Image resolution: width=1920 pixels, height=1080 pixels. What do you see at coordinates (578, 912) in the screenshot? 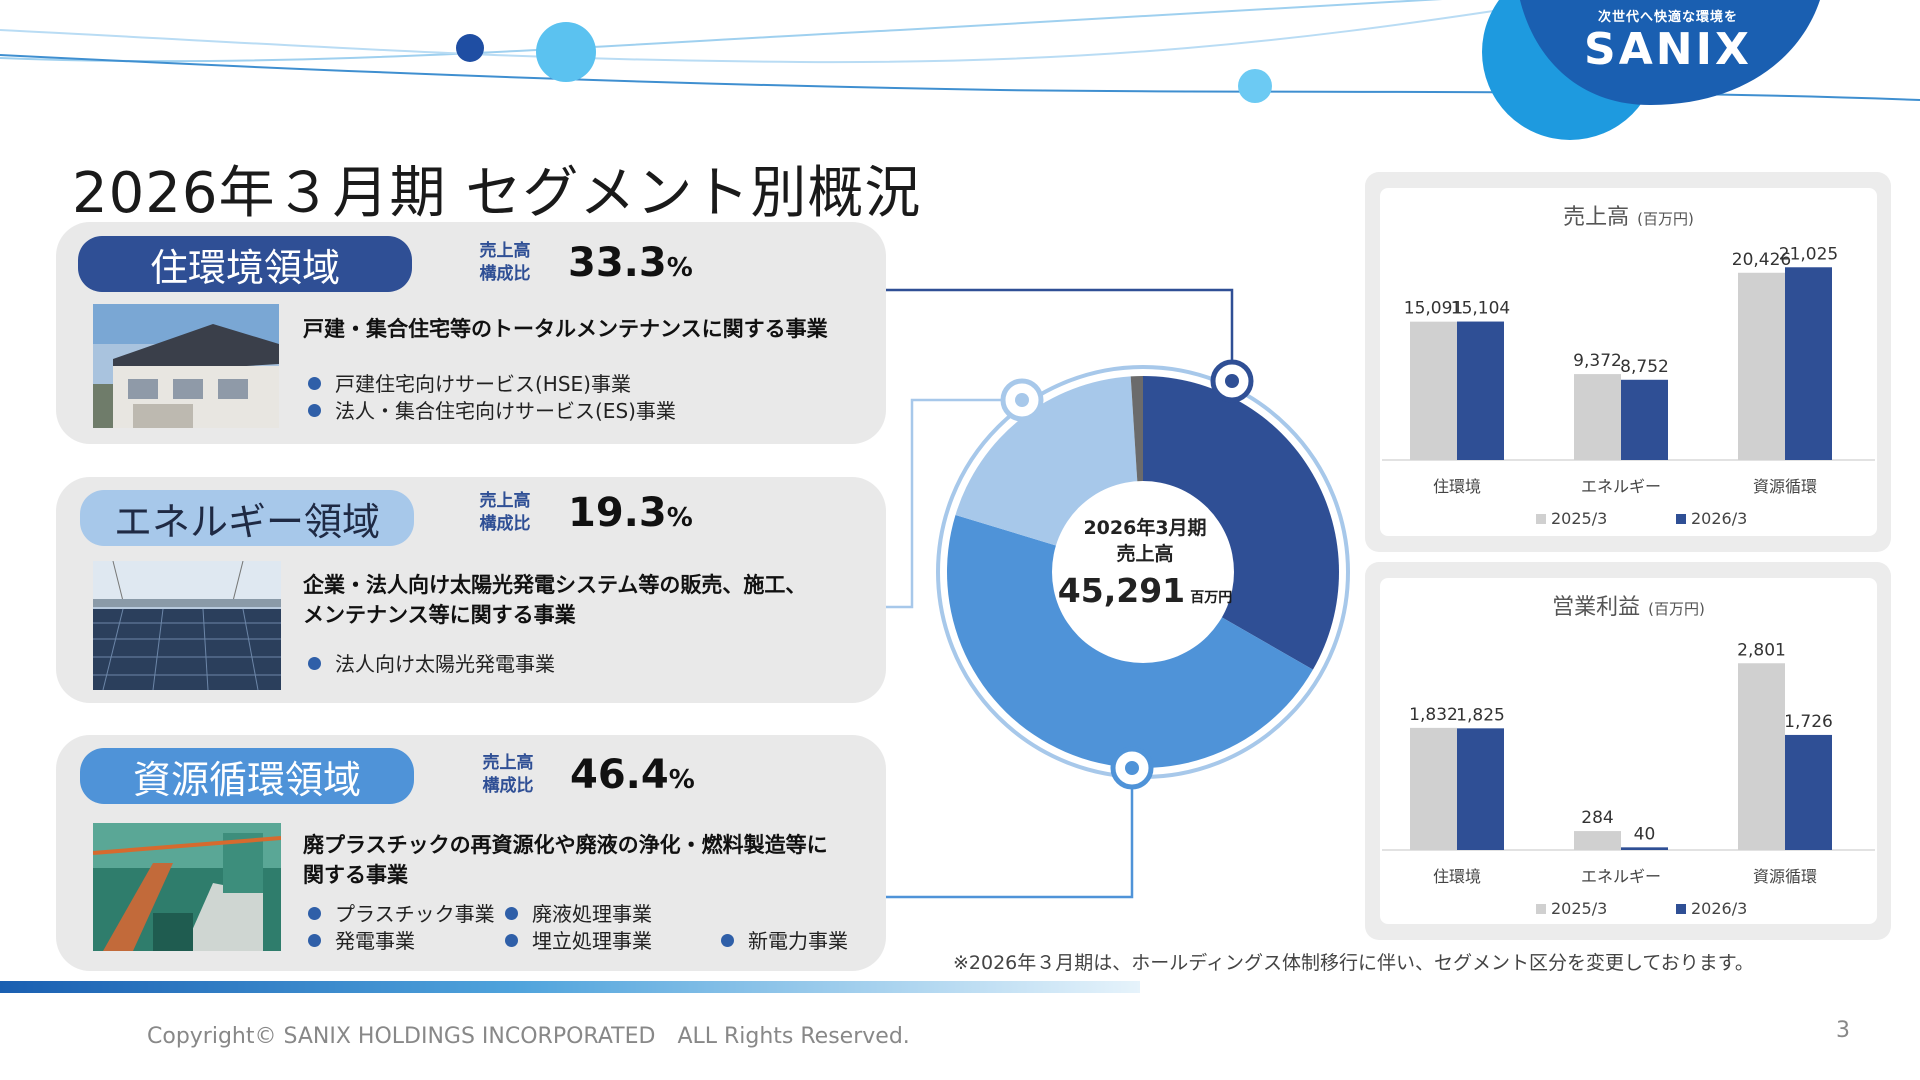
I see `bullet-item: 廃液処理事業` at bounding box center [578, 912].